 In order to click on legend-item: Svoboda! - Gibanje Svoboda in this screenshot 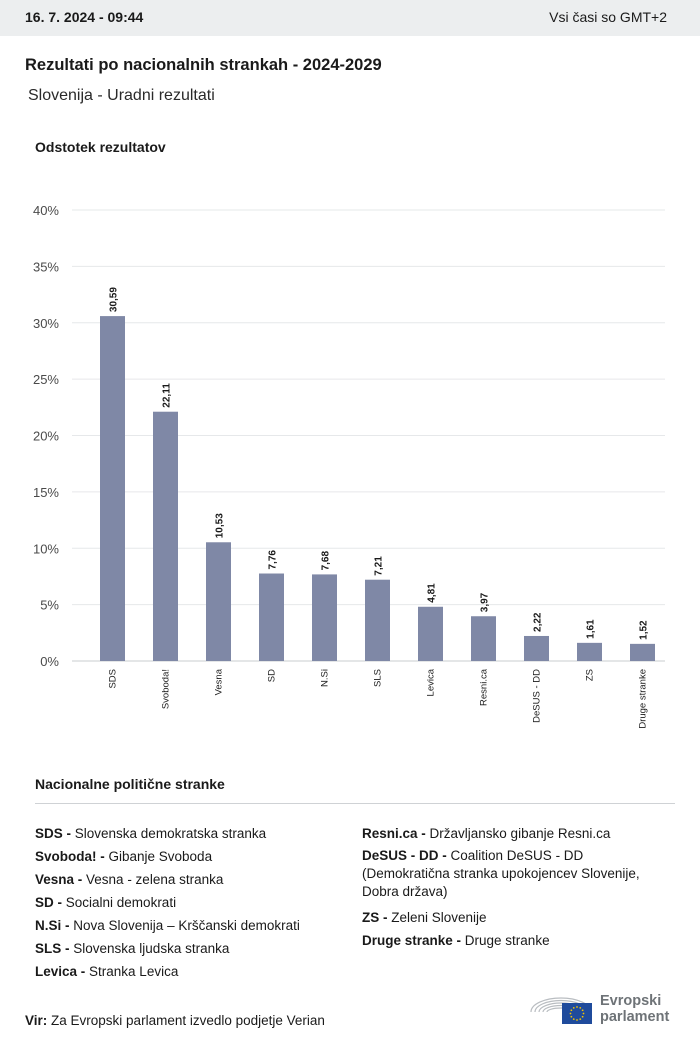, I will do `click(190, 856)`.